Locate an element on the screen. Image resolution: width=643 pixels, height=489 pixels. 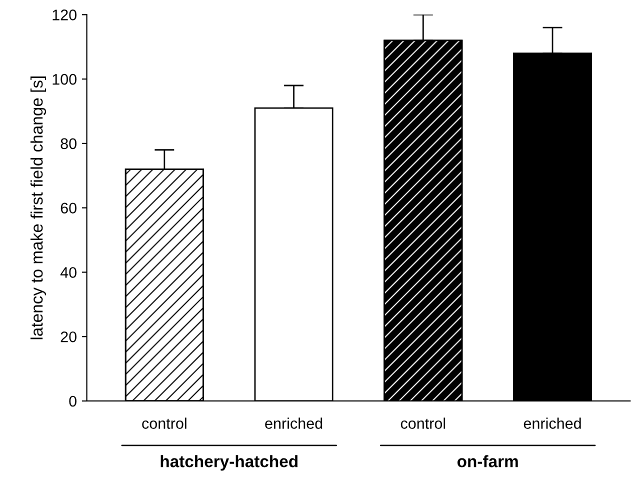
y-tick-label: 40 is located at coordinates (68, 272).